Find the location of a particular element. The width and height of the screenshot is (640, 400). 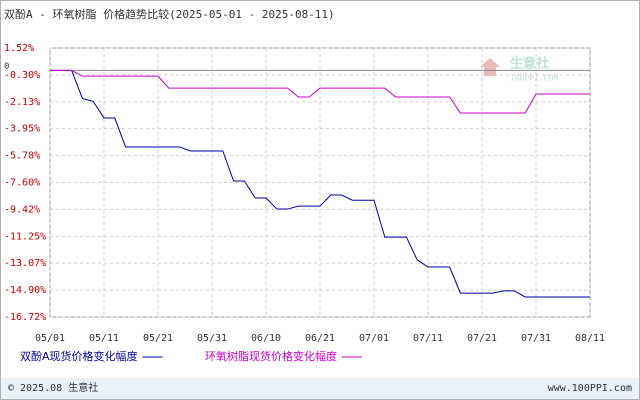

y-tick-label: -16.72% is located at coordinates (25, 317).